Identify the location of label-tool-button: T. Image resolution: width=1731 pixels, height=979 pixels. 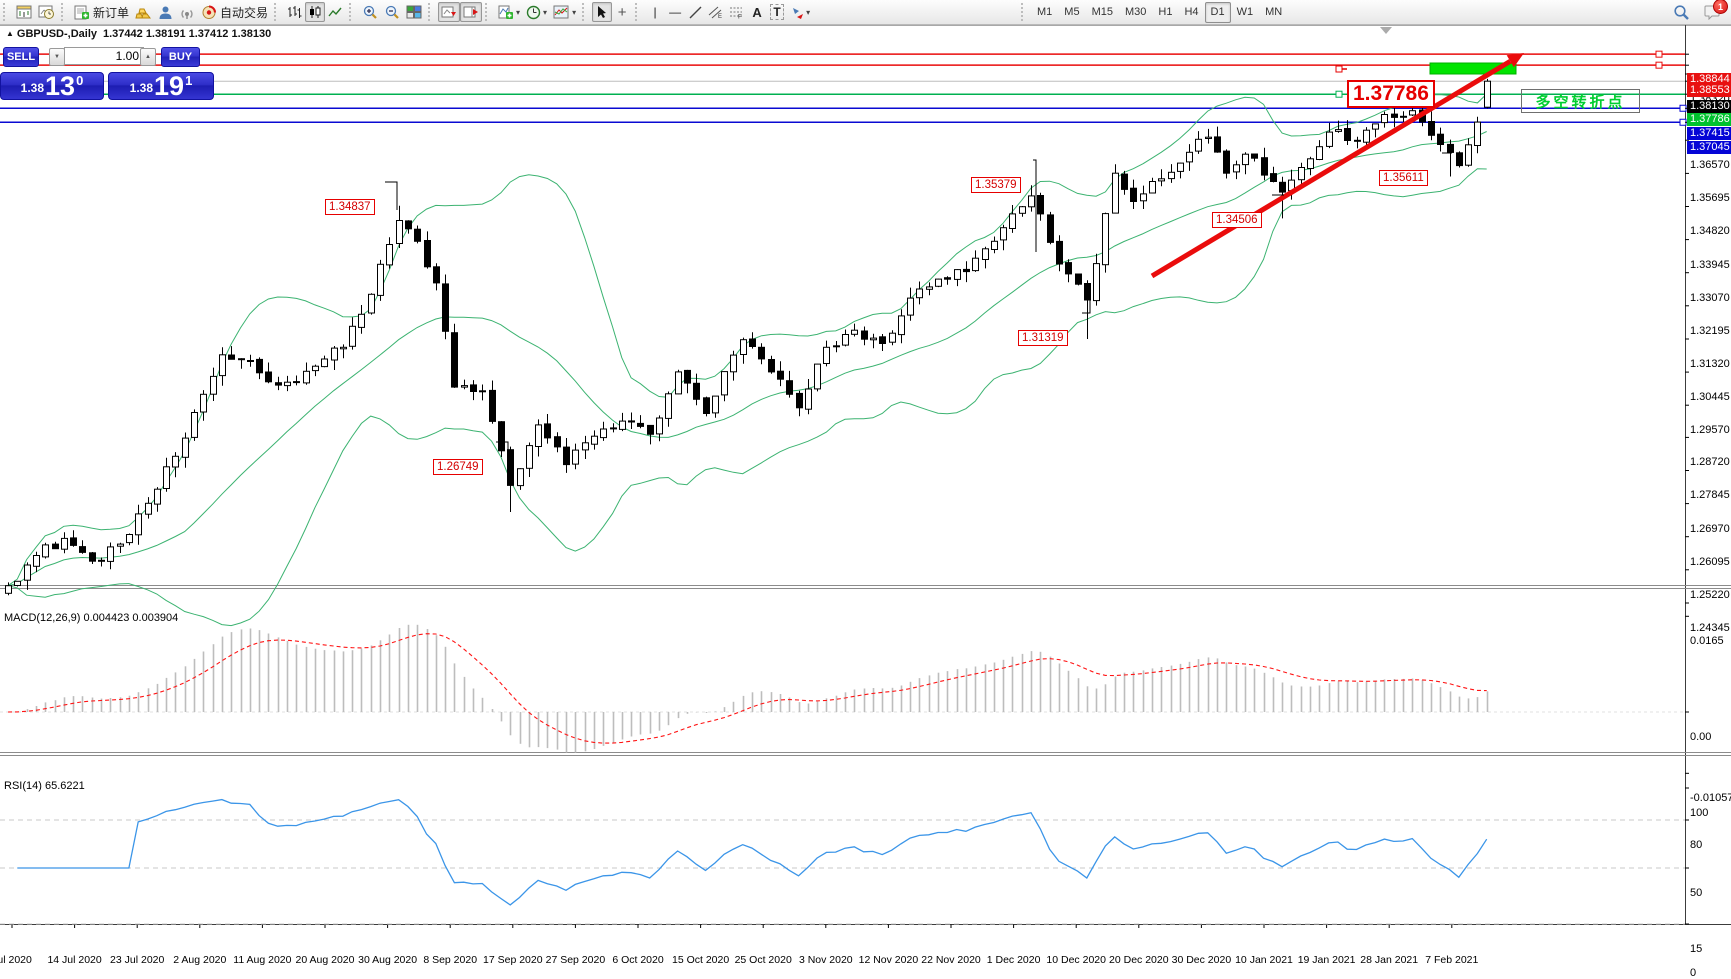
(777, 12).